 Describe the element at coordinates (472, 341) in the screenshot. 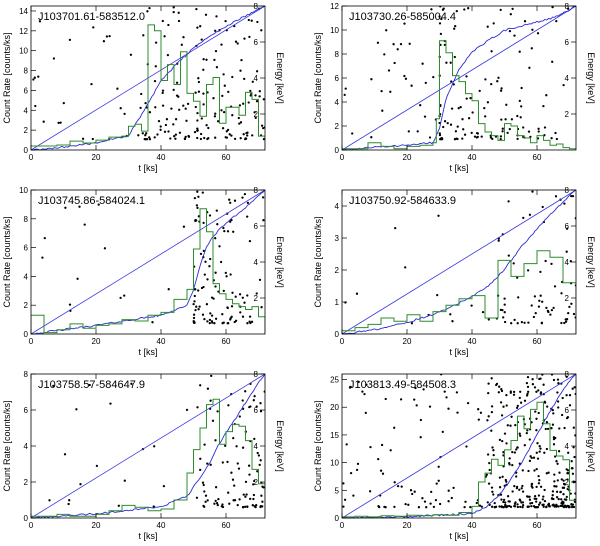

I see `x-tick-label: 40` at that location.